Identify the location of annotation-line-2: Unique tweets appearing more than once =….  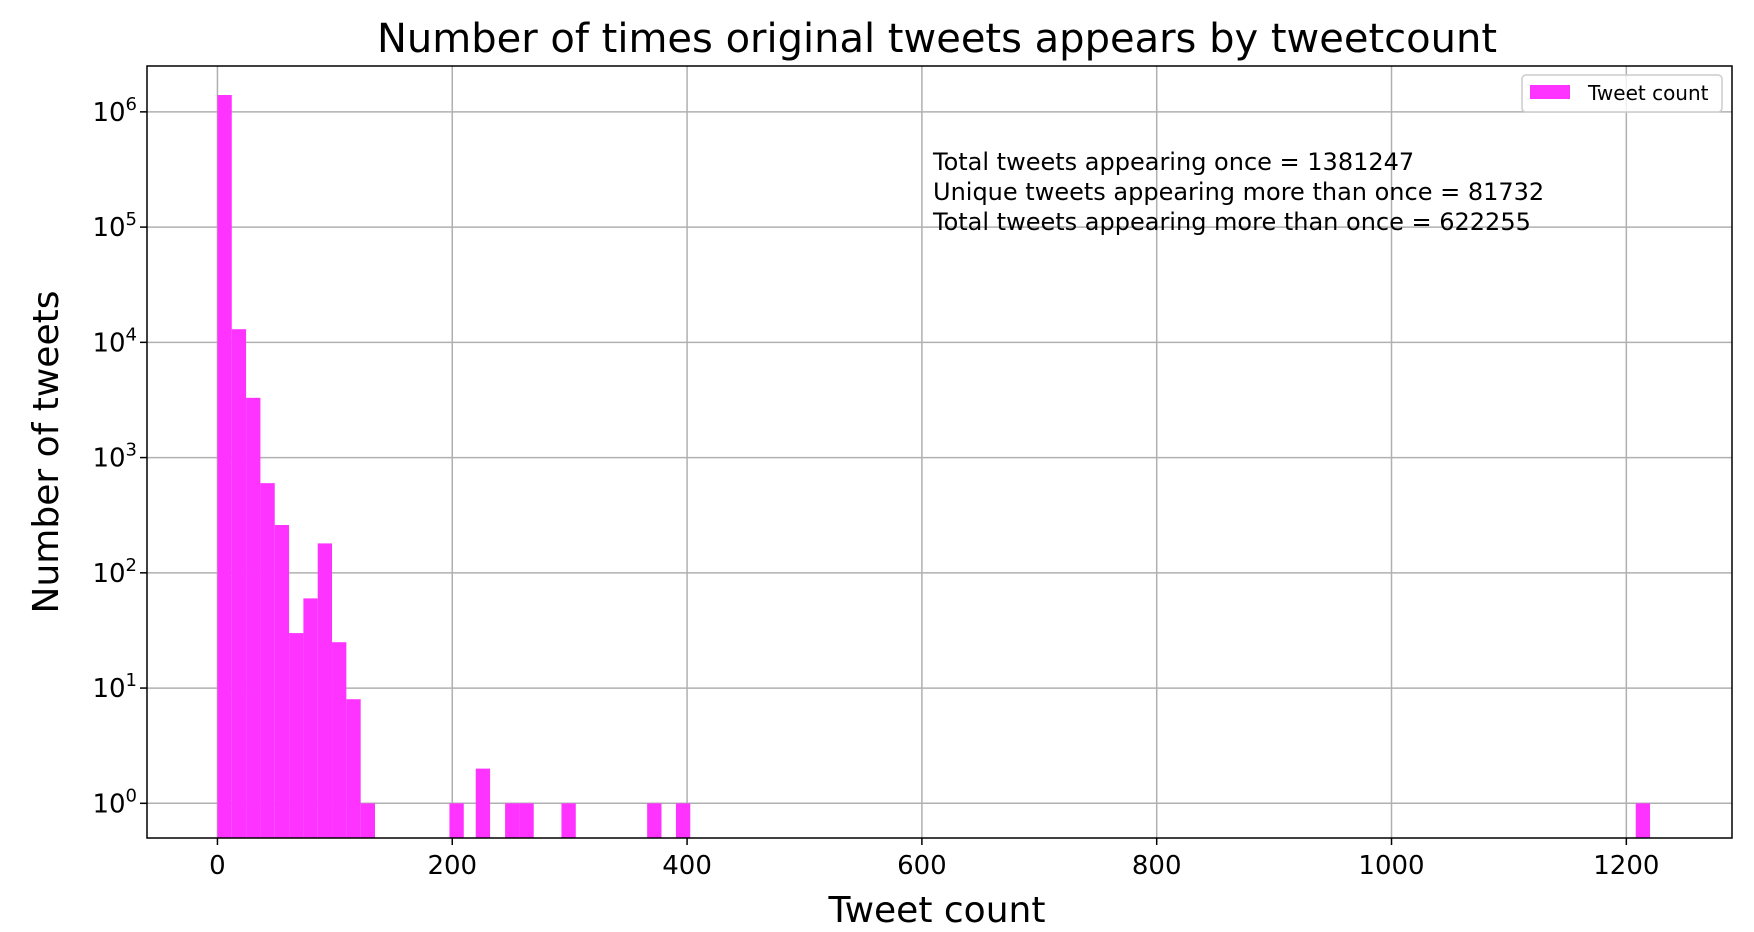
(1238, 192).